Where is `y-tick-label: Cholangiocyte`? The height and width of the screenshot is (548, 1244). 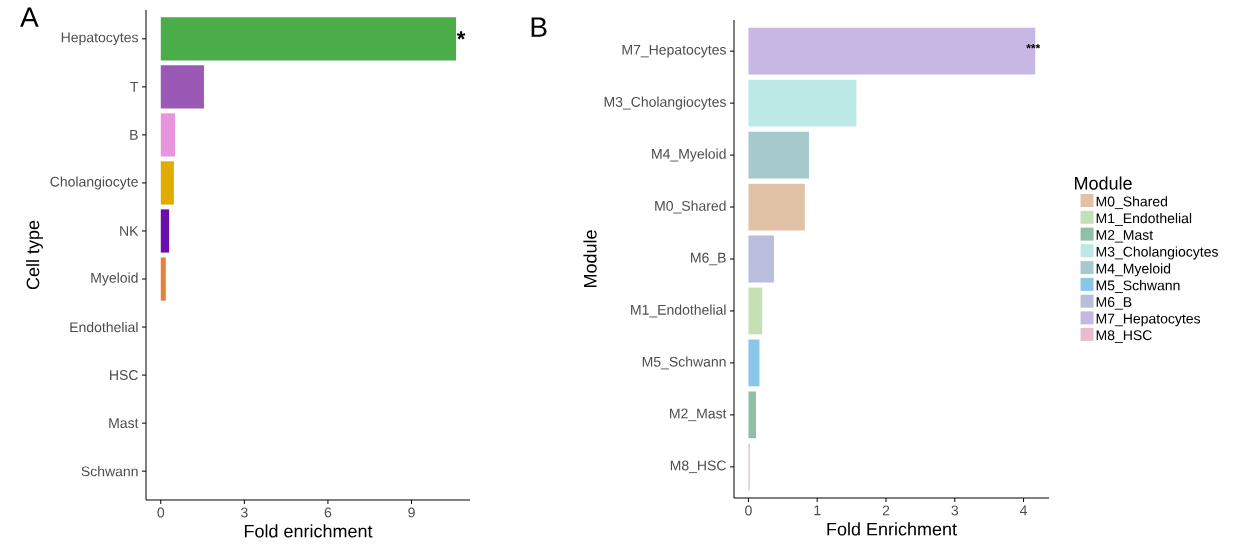 y-tick-label: Cholangiocyte is located at coordinates (94, 183).